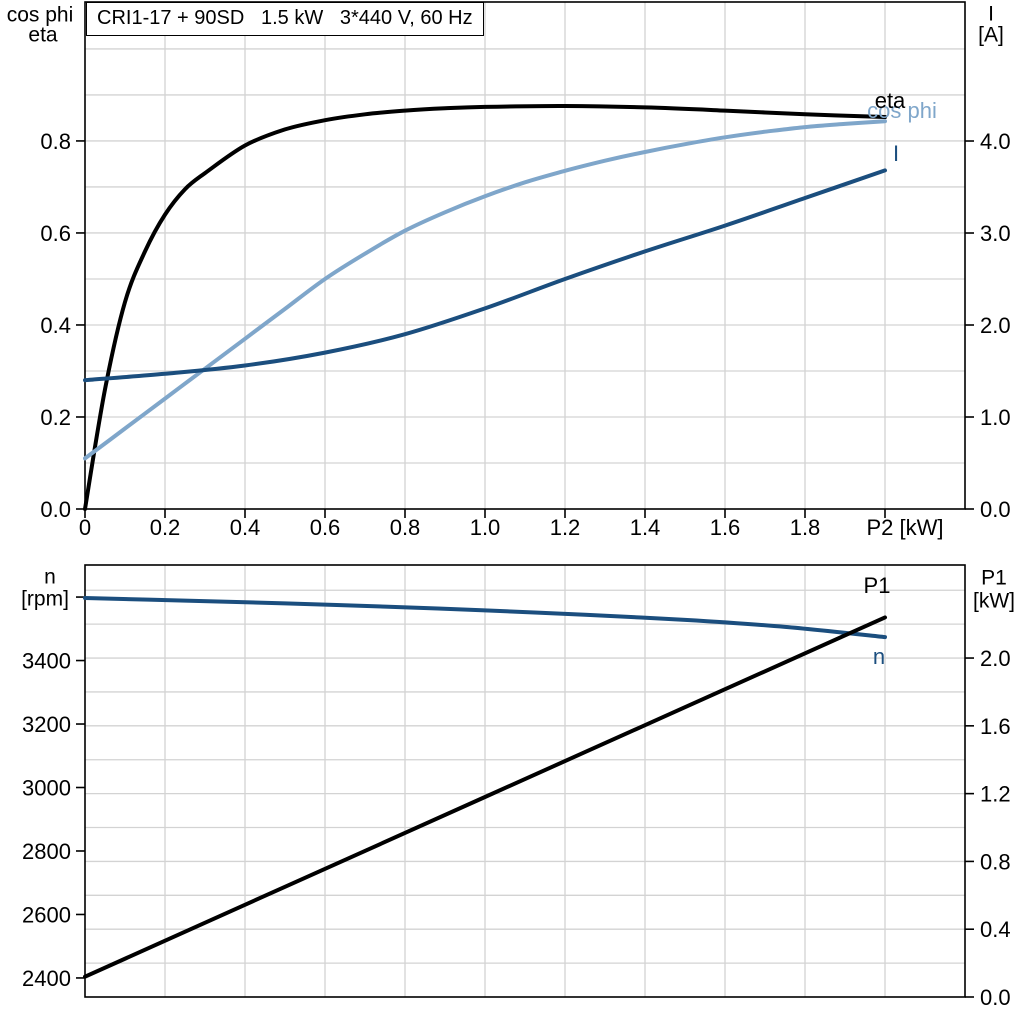 The width and height of the screenshot is (1024, 1024). Describe the element at coordinates (46, 724) in the screenshot. I see `left-tick-label: 3200` at that location.